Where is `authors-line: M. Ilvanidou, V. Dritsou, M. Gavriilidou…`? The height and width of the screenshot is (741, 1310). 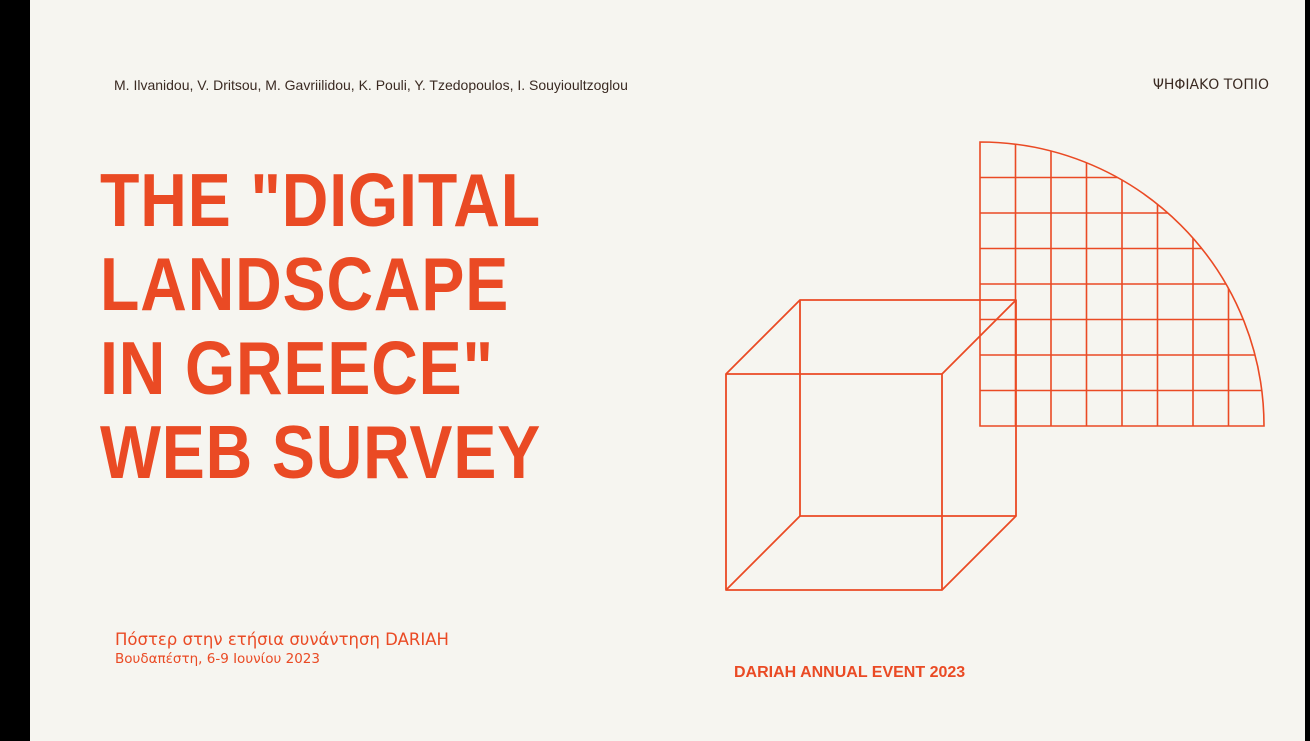
authors-line: M. Ilvanidou, V. Dritsou, M. Gavriilidou… is located at coordinates (371, 85).